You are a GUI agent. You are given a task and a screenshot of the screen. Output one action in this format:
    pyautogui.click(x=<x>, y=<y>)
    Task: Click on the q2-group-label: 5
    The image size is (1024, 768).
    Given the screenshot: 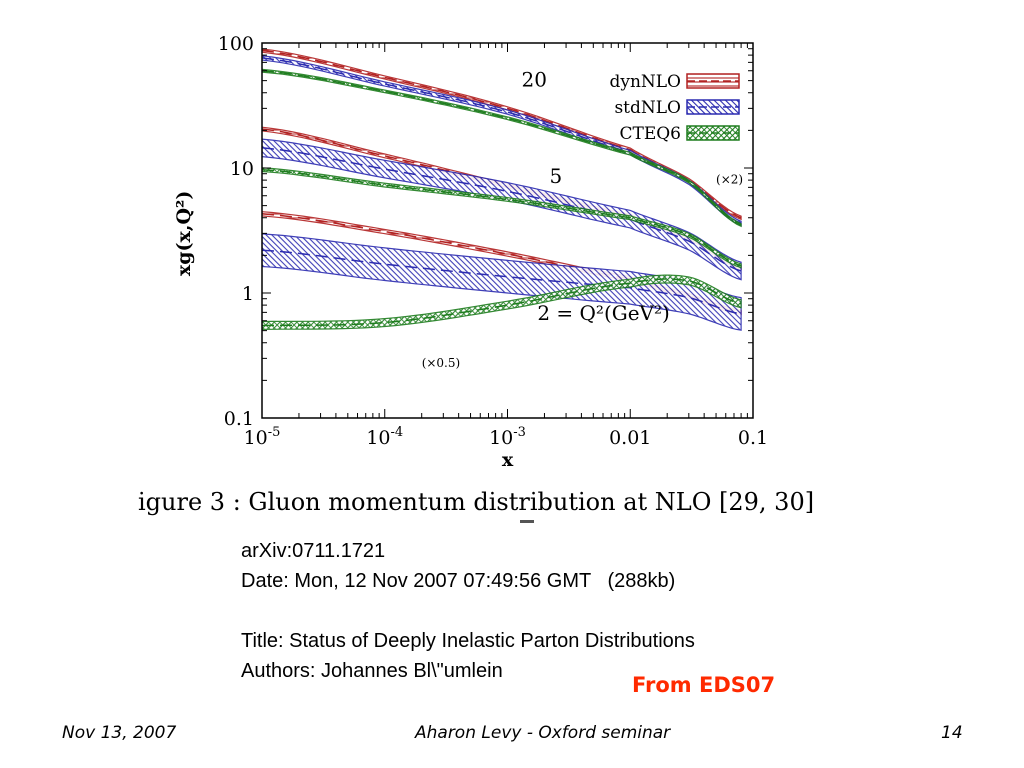 What is the action you would take?
    pyautogui.click(x=556, y=176)
    